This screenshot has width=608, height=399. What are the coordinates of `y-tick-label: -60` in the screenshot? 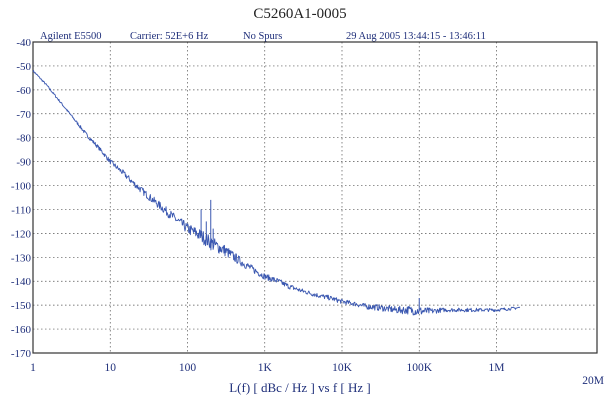 It's located at (23, 91).